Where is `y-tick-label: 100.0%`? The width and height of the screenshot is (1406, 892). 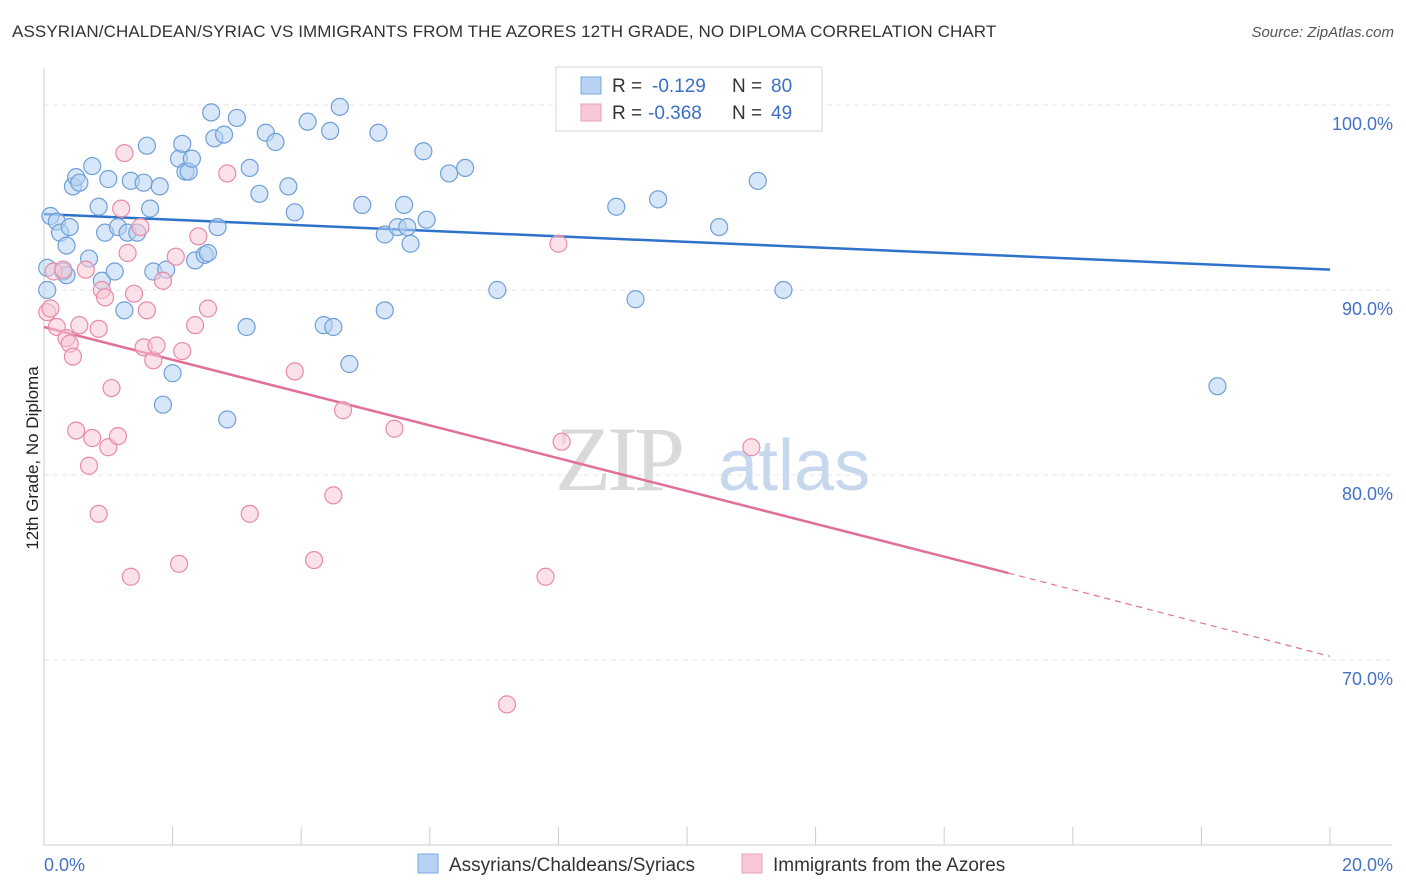
y-tick-label: 100.0% is located at coordinates (1362, 124).